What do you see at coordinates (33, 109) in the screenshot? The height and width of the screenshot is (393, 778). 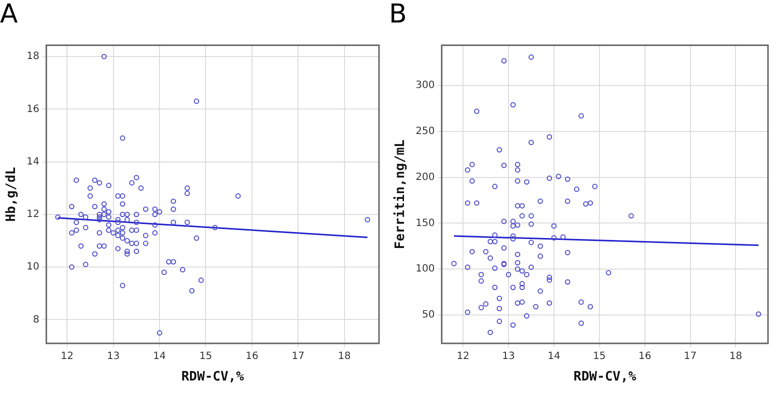 I see `y-tick-label: 16` at bounding box center [33, 109].